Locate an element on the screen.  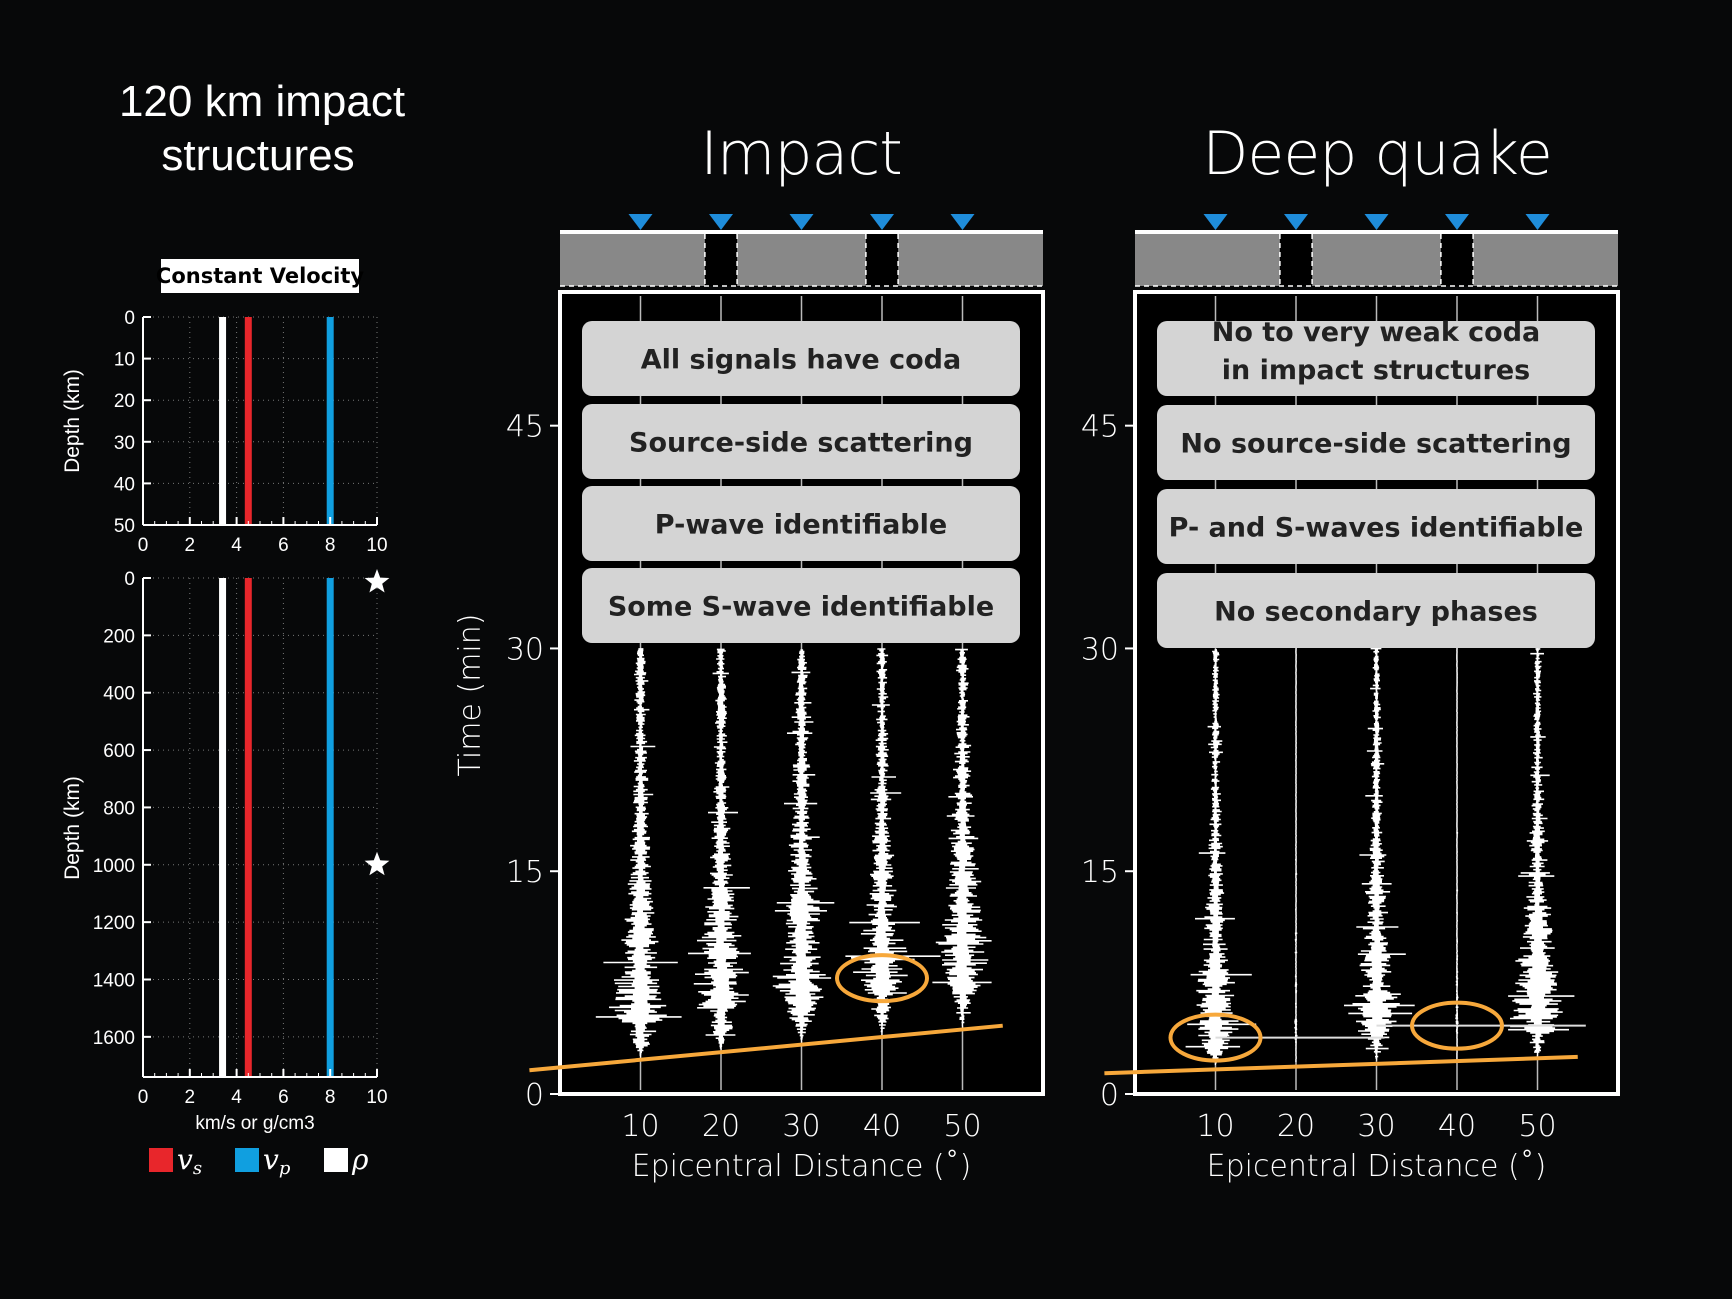
x-tick-label: 40 is located at coordinates (882, 1126).